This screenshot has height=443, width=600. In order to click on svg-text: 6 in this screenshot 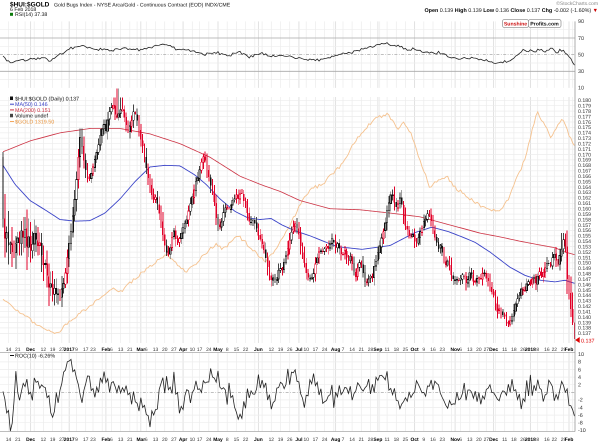, I will do `click(579, 370)`.